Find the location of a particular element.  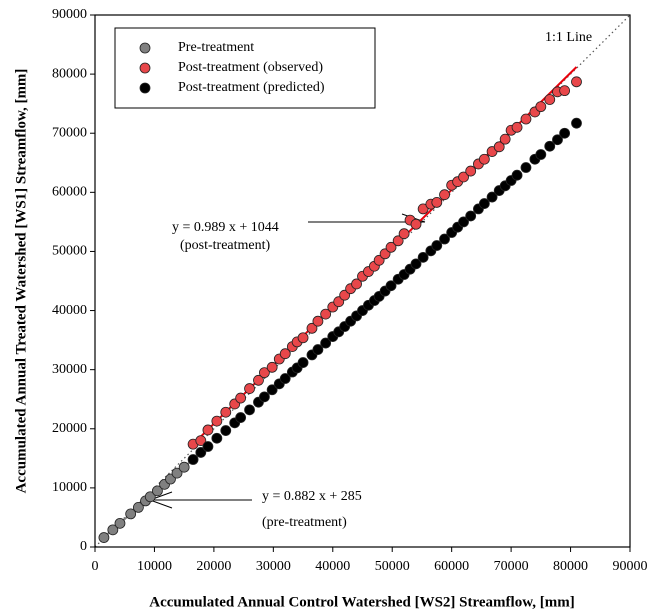

x-tick-label: 40000 is located at coordinates (332, 566).